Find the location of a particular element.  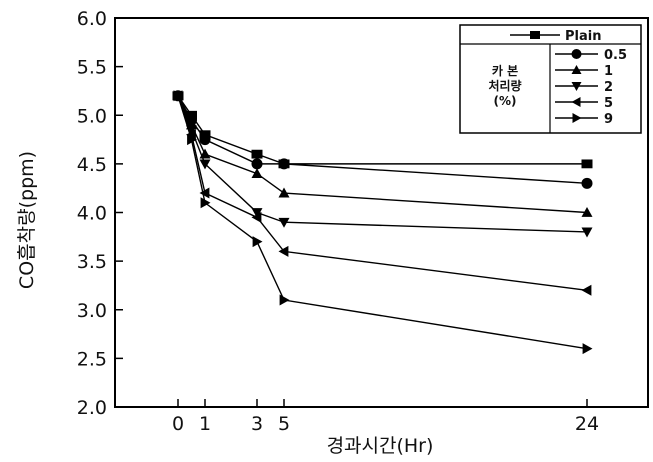

y-tick-label: 3.5 is located at coordinates (92, 262).